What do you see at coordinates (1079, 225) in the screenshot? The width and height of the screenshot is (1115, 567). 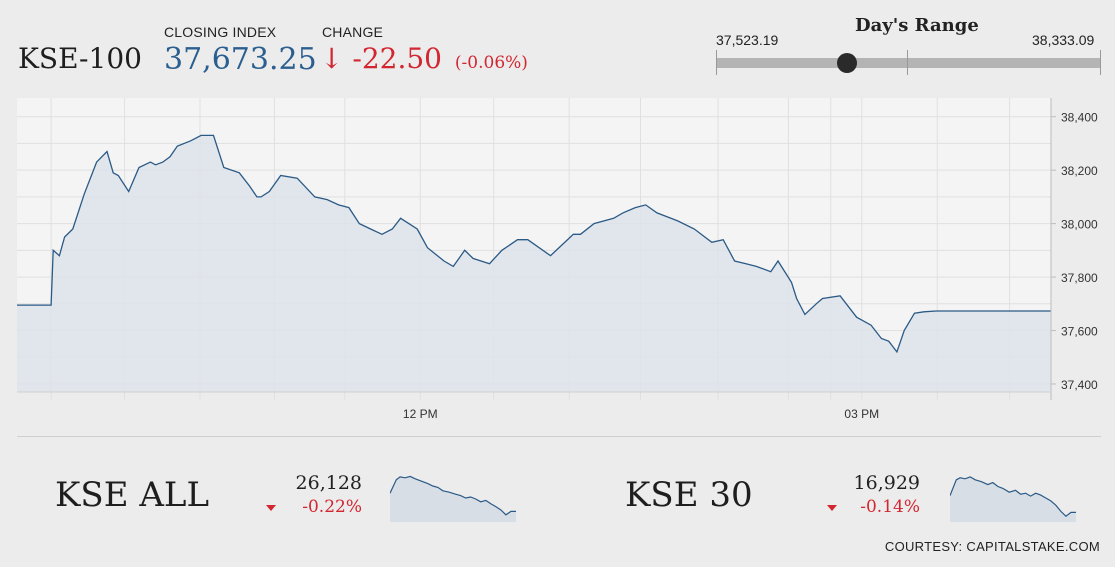 I see `y-tick-label: 38,000` at bounding box center [1079, 225].